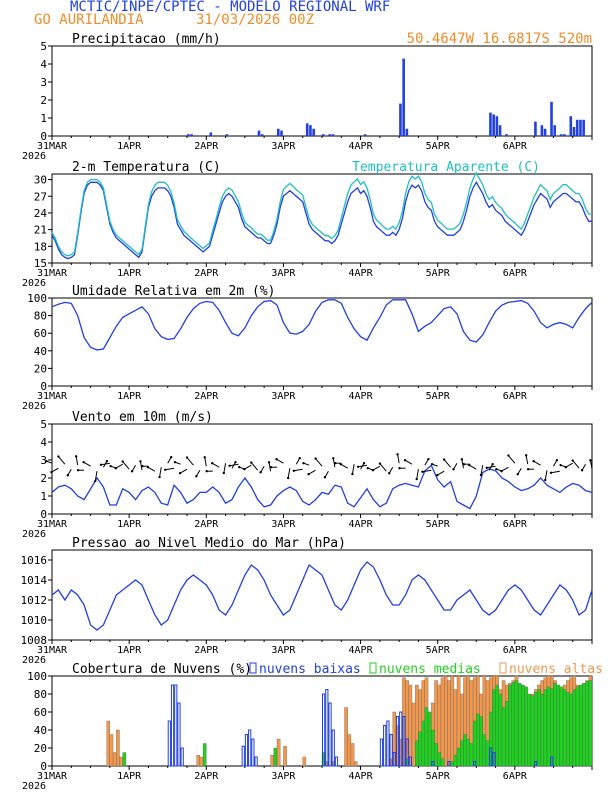 This screenshot has height=792, width=612. I want to click on temp-xtick-label: 6APR, so click(515, 273).